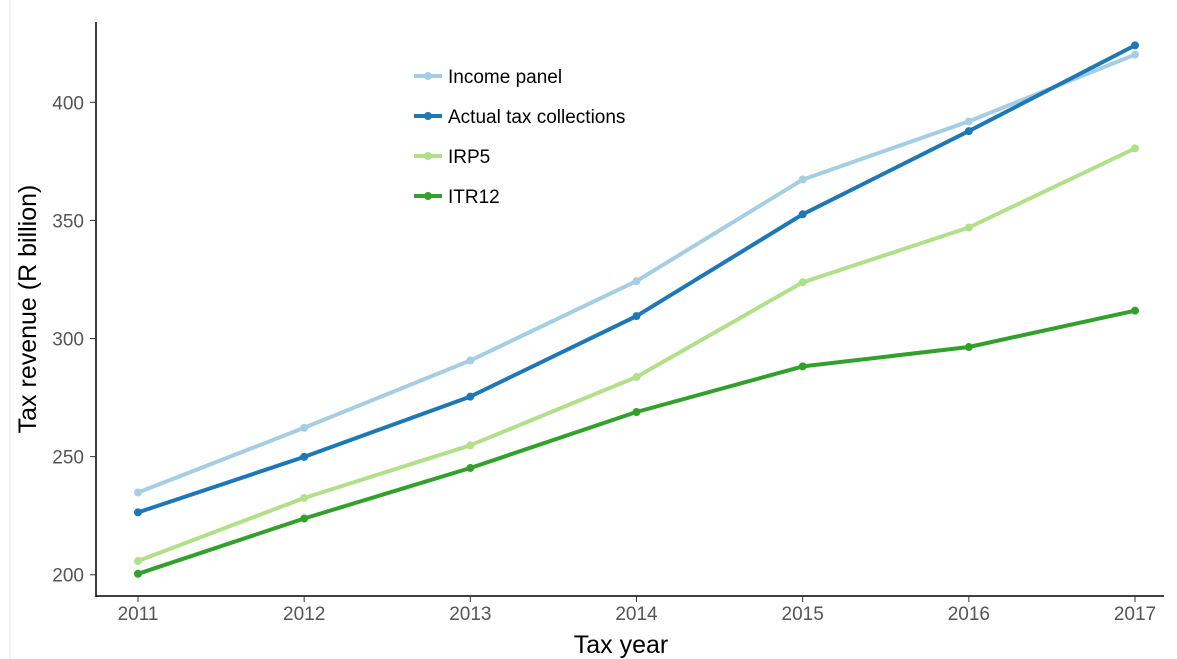 The height and width of the screenshot is (659, 1177). What do you see at coordinates (505, 77) in the screenshot?
I see `legend-label: Income panel` at bounding box center [505, 77].